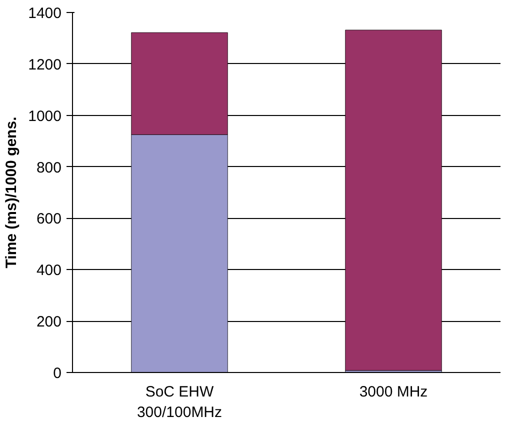 The image size is (505, 423). Describe the element at coordinates (393, 392) in the screenshot. I see `x-tick-label: 3000 MHz` at that location.